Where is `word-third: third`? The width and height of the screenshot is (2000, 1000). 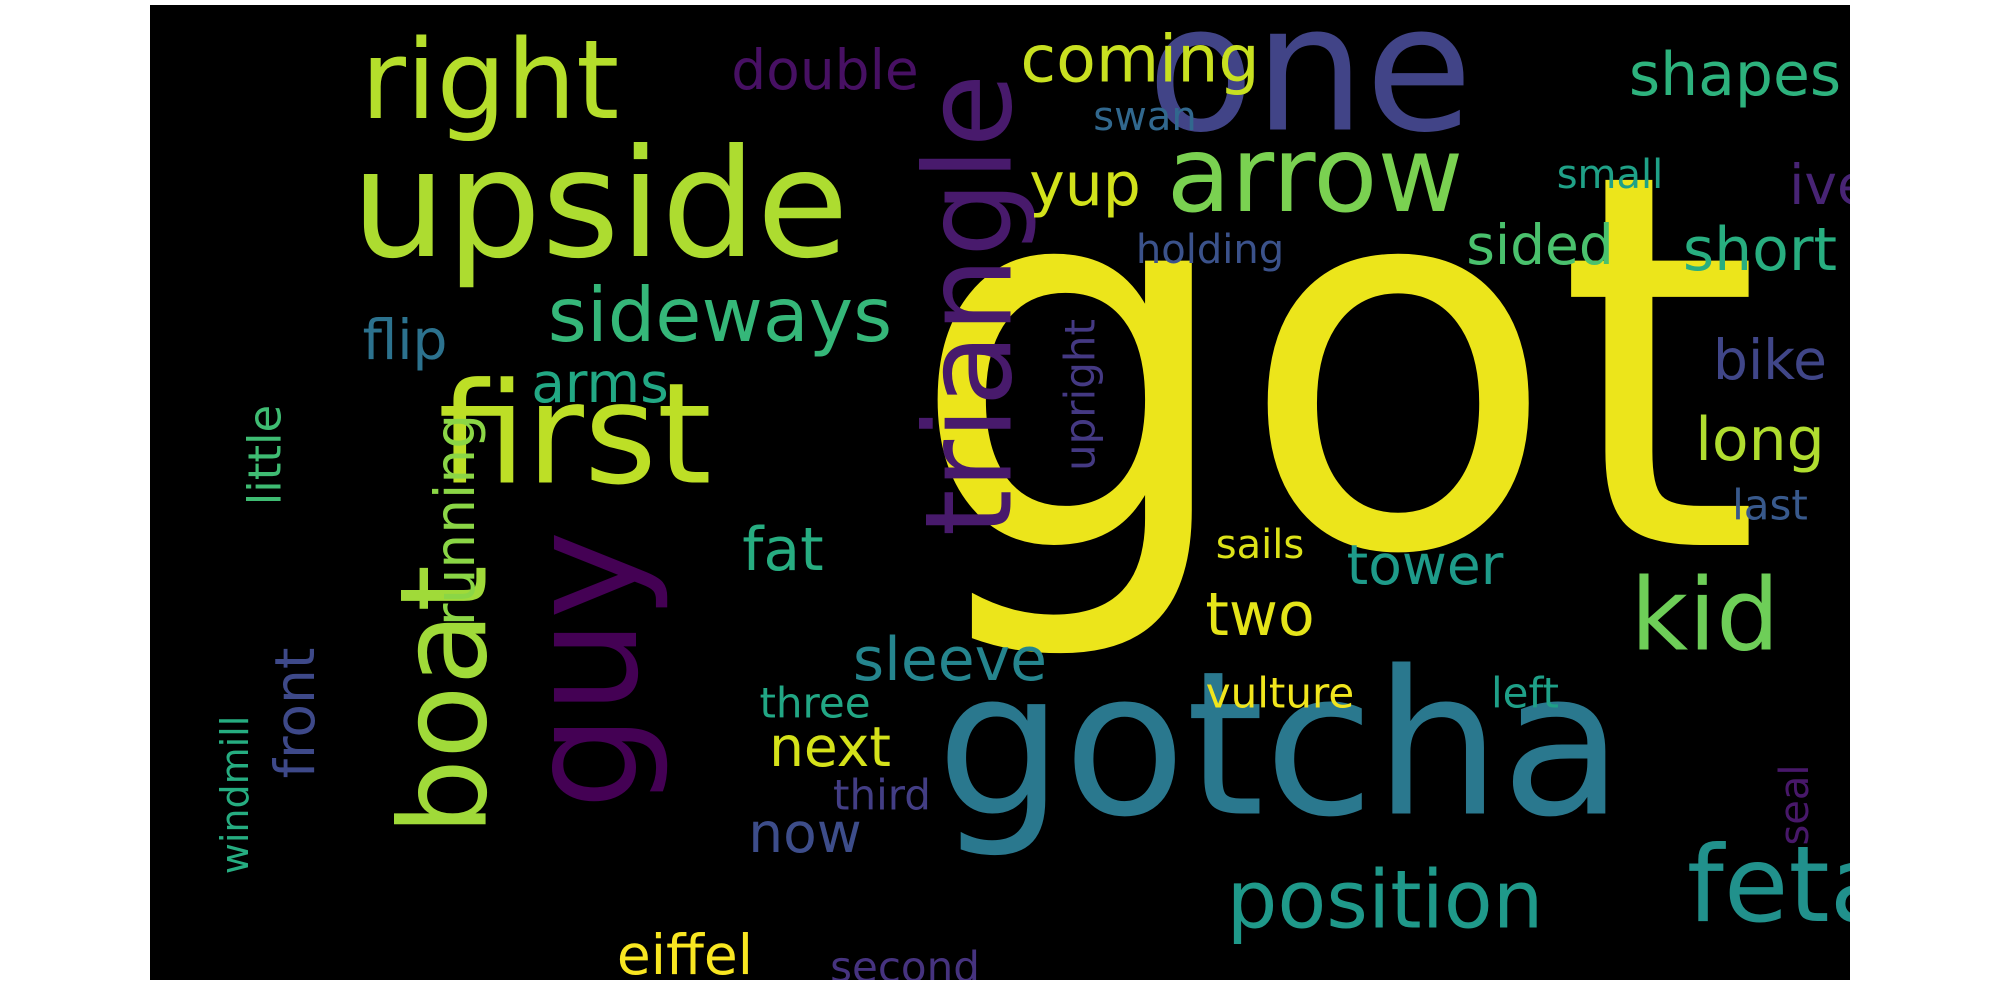
word-third: third is located at coordinates (882, 795).